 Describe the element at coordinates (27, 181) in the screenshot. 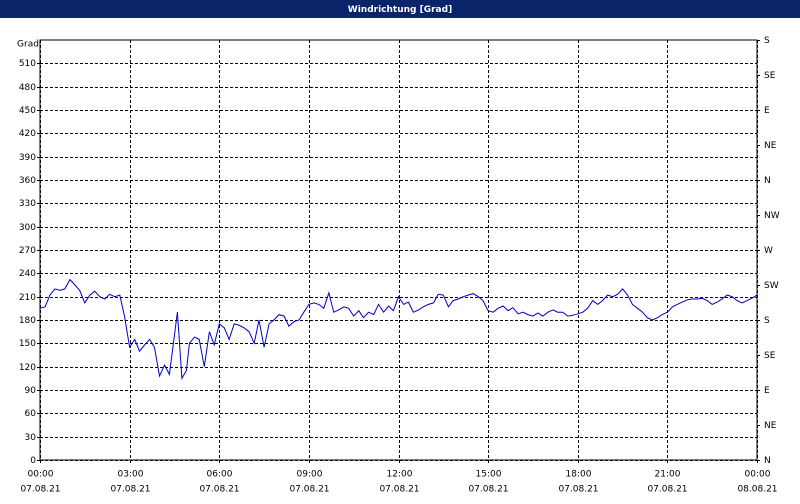

I see `y-tick-label: 360` at that location.